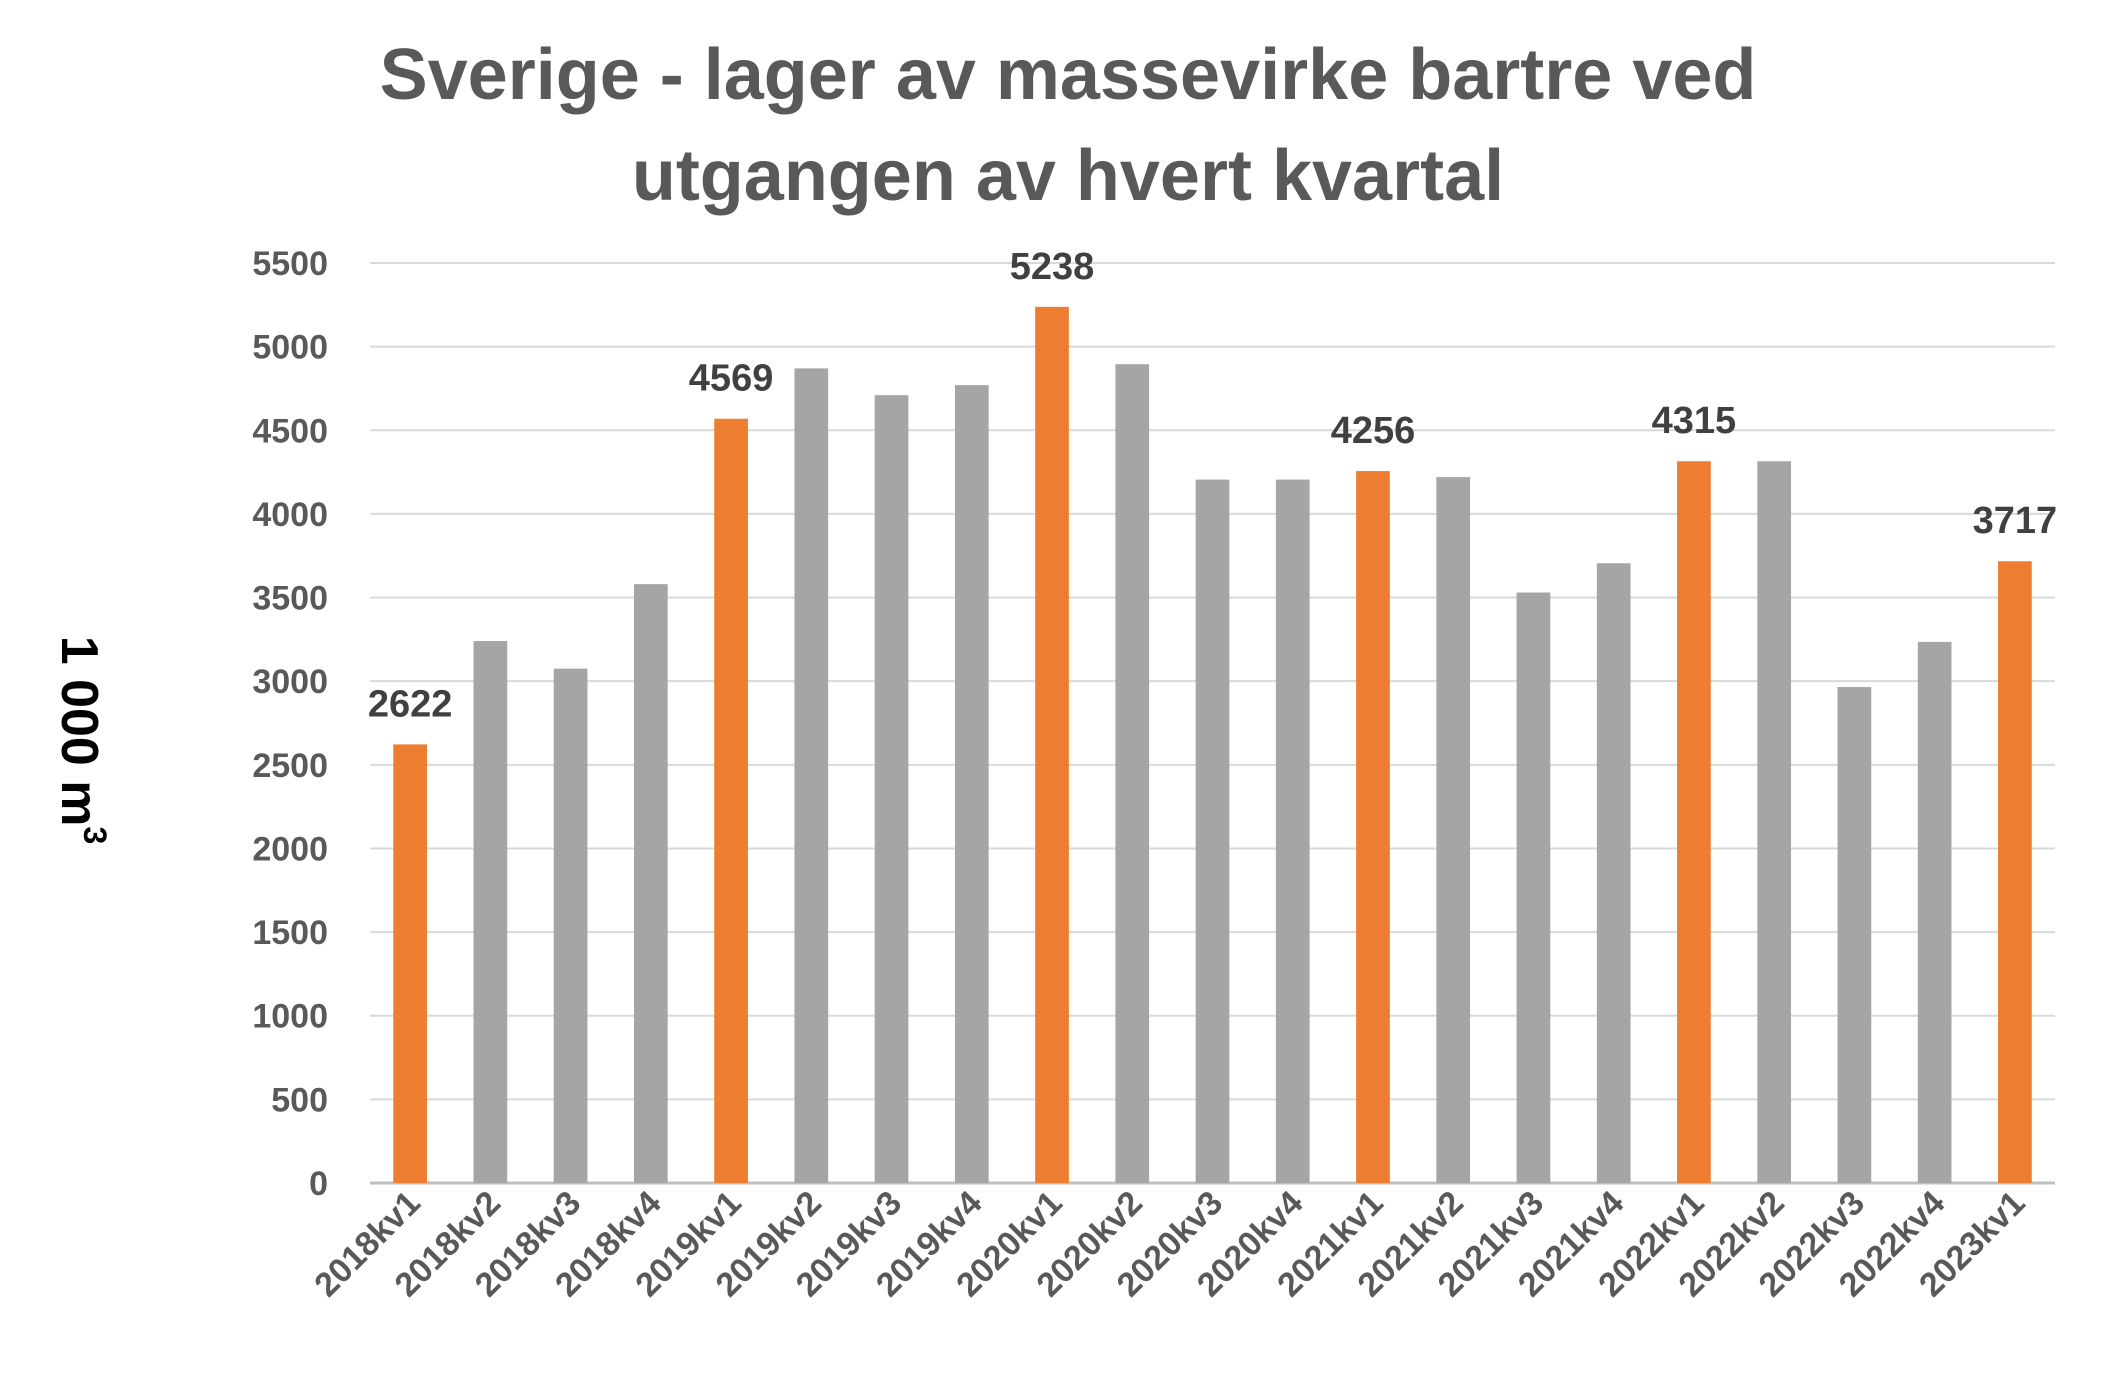 The width and height of the screenshot is (2117, 1399). What do you see at coordinates (1068, 75) in the screenshot?
I see `chart-title-line-1: Sverige - lager av massevirke bartre ved` at bounding box center [1068, 75].